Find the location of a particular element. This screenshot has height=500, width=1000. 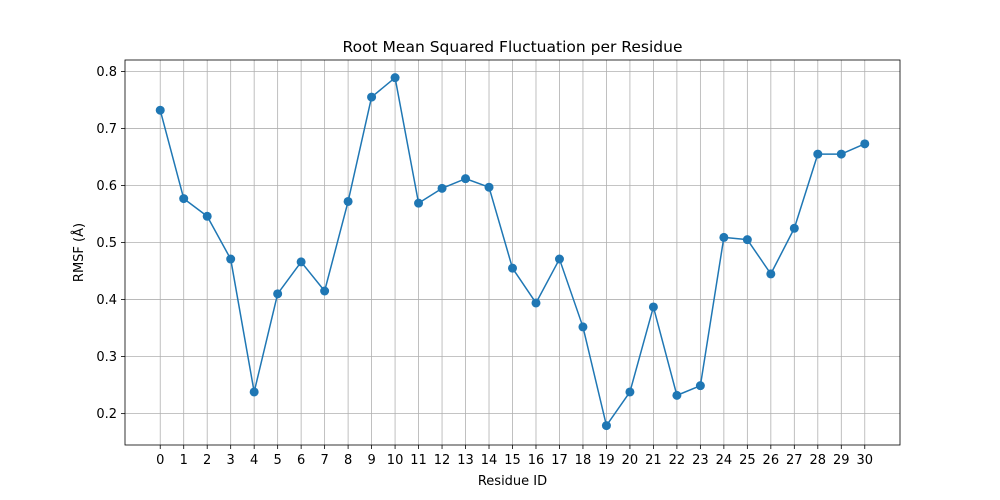

x-tick-label: 21 is located at coordinates (653, 460).